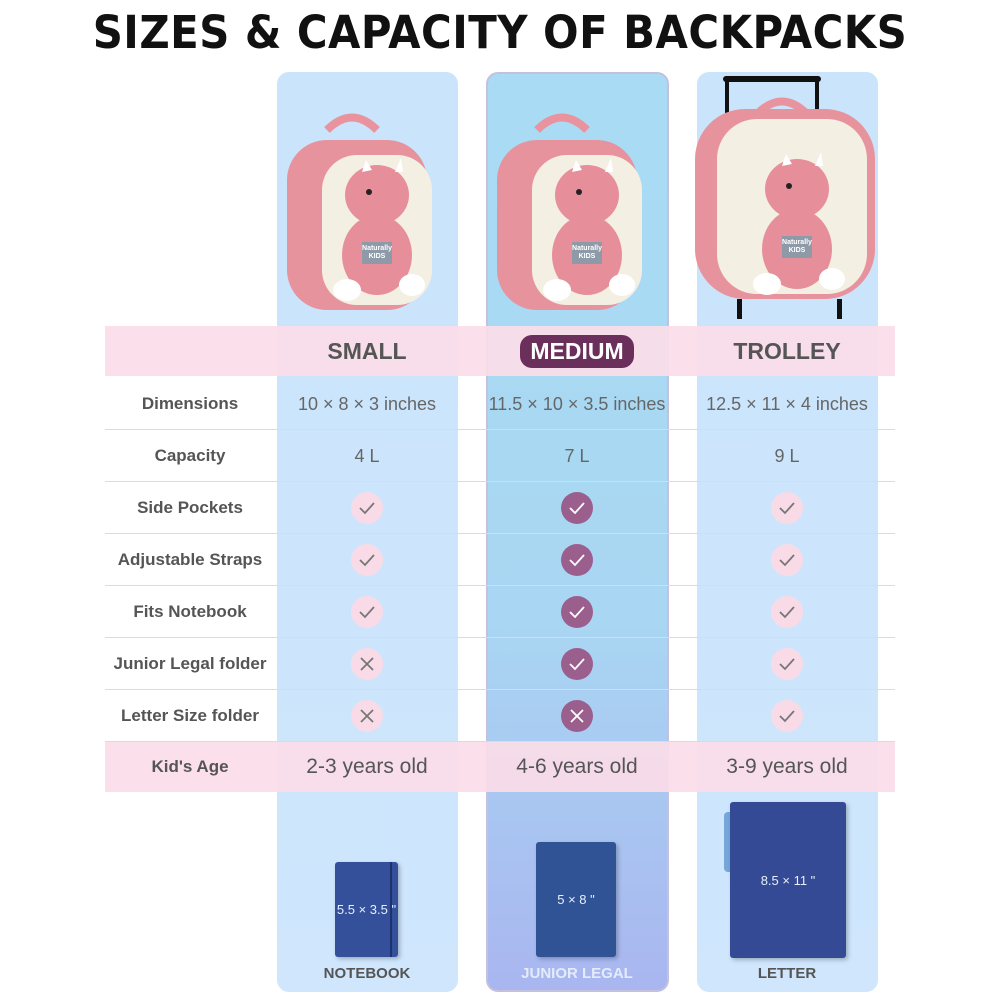  What do you see at coordinates (190, 611) in the screenshot?
I see `row-label: Fits Notebook` at bounding box center [190, 611].